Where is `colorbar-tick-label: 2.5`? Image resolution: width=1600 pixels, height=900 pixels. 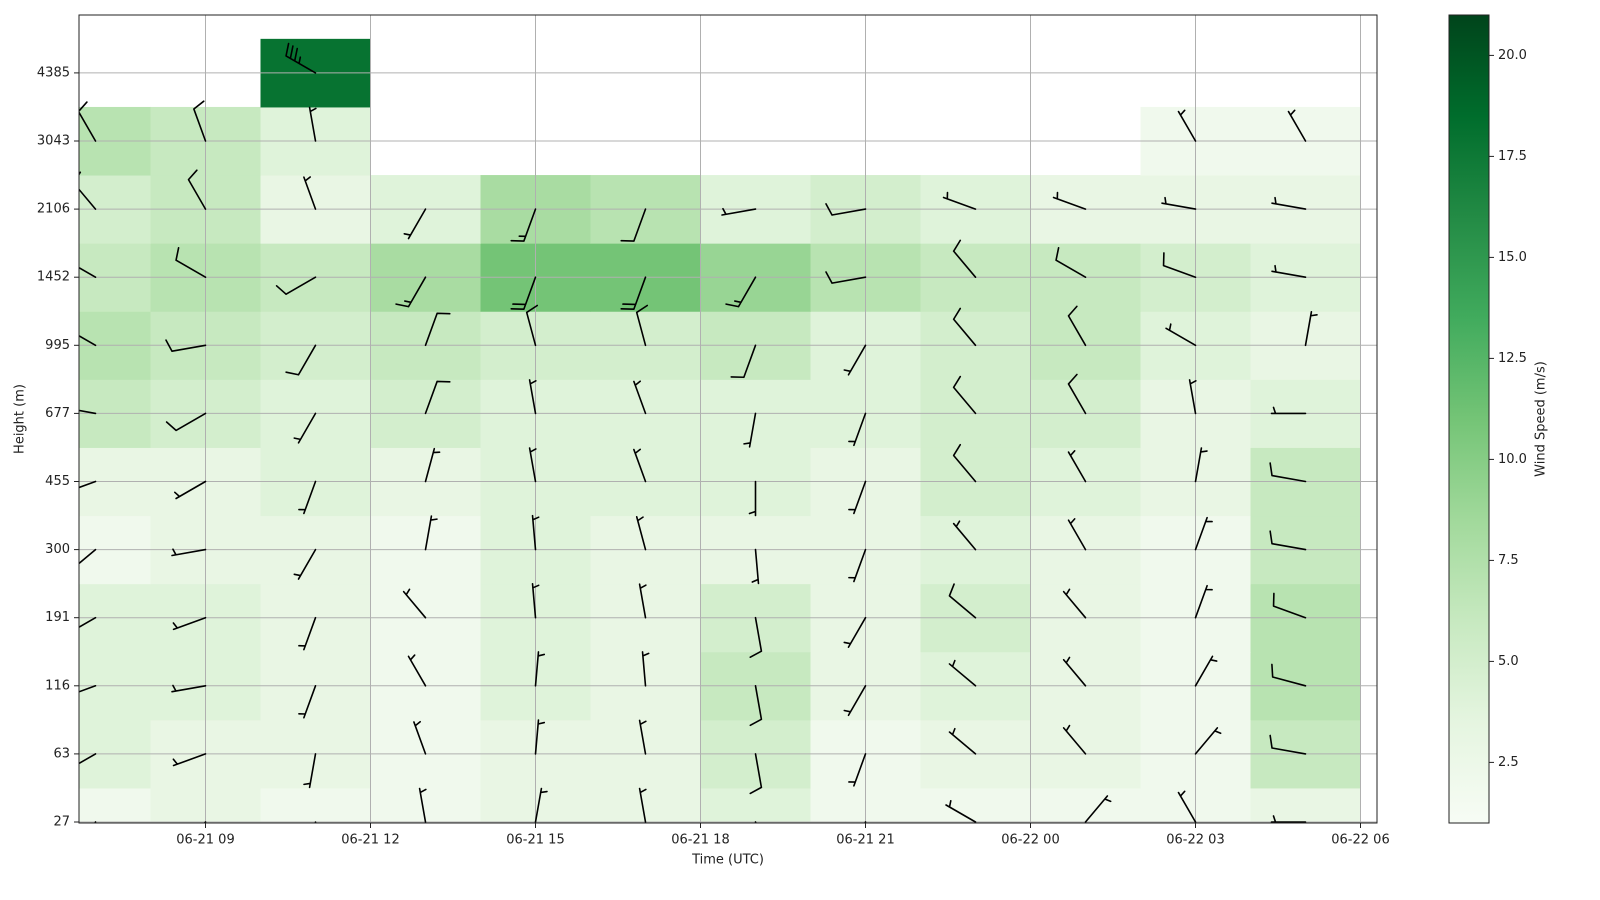 colorbar-tick-label: 2.5 is located at coordinates (1508, 762).